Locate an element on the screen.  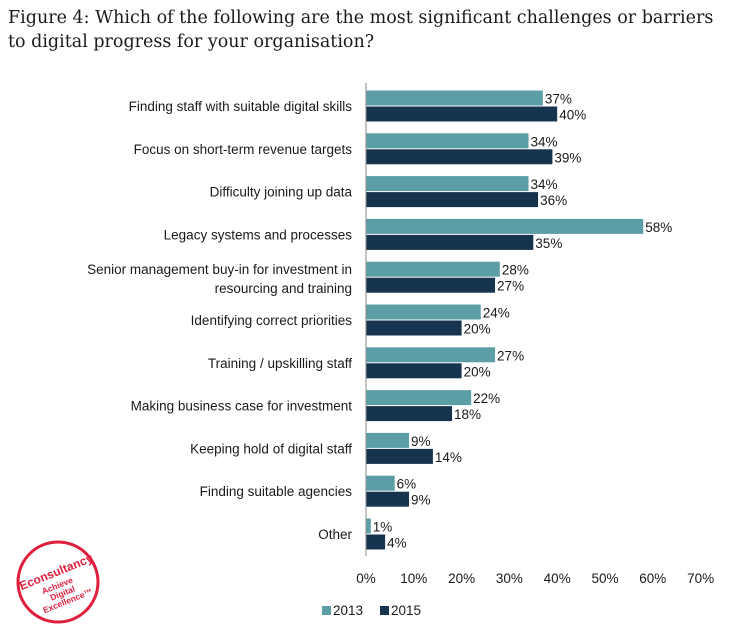
value-label-2015: 35% is located at coordinates (548, 243).